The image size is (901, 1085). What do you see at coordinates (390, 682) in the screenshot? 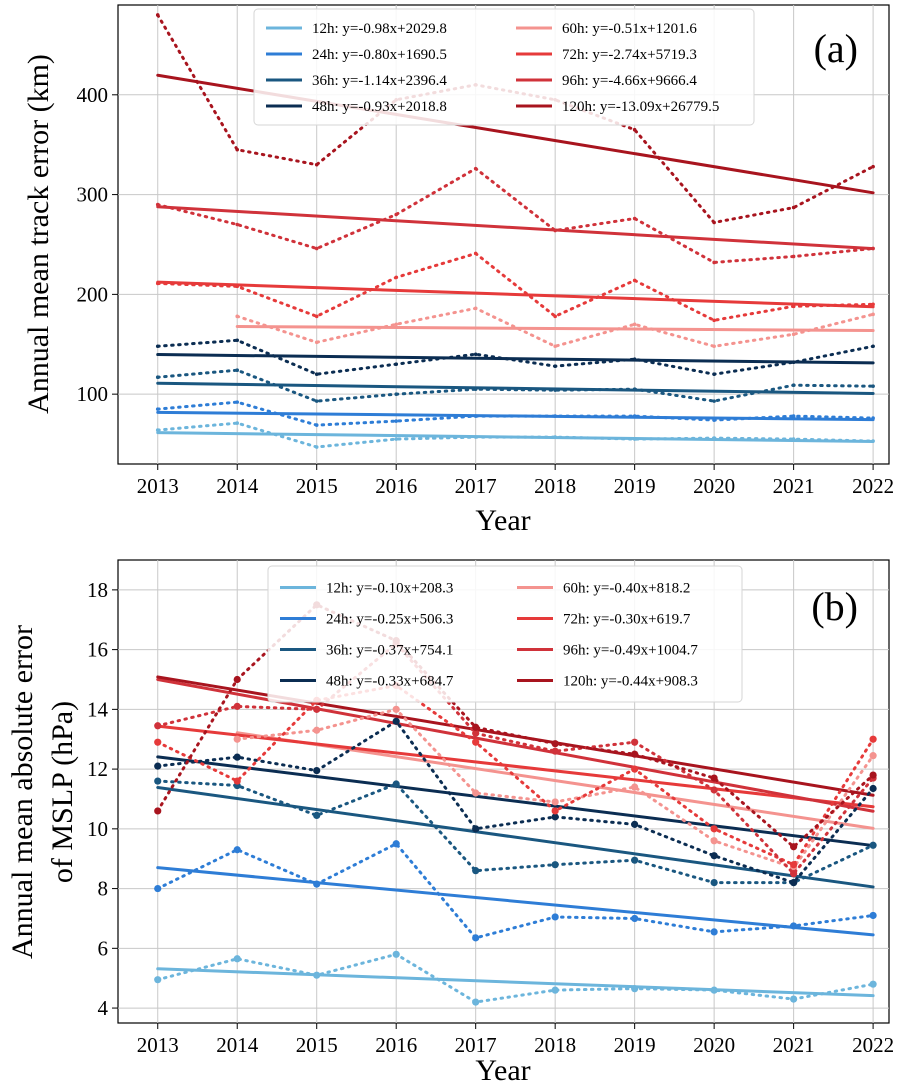
I see `legend-label-b-48h: 48h: y=-0.33x+684.7` at bounding box center [390, 682].